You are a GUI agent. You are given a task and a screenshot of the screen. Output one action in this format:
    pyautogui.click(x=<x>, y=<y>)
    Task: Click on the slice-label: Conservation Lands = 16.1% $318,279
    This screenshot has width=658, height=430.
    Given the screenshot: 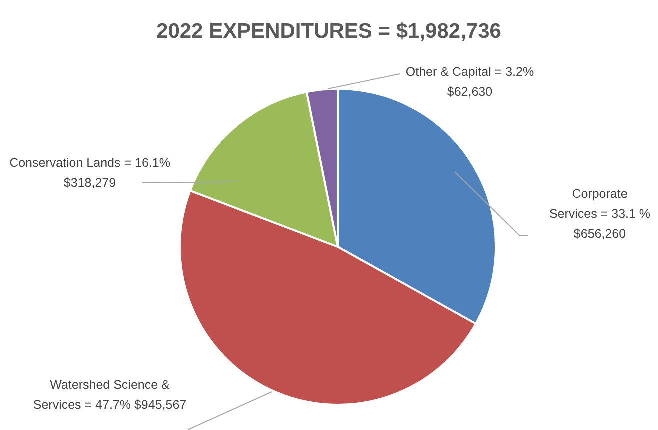 What is the action you would take?
    pyautogui.click(x=90, y=173)
    